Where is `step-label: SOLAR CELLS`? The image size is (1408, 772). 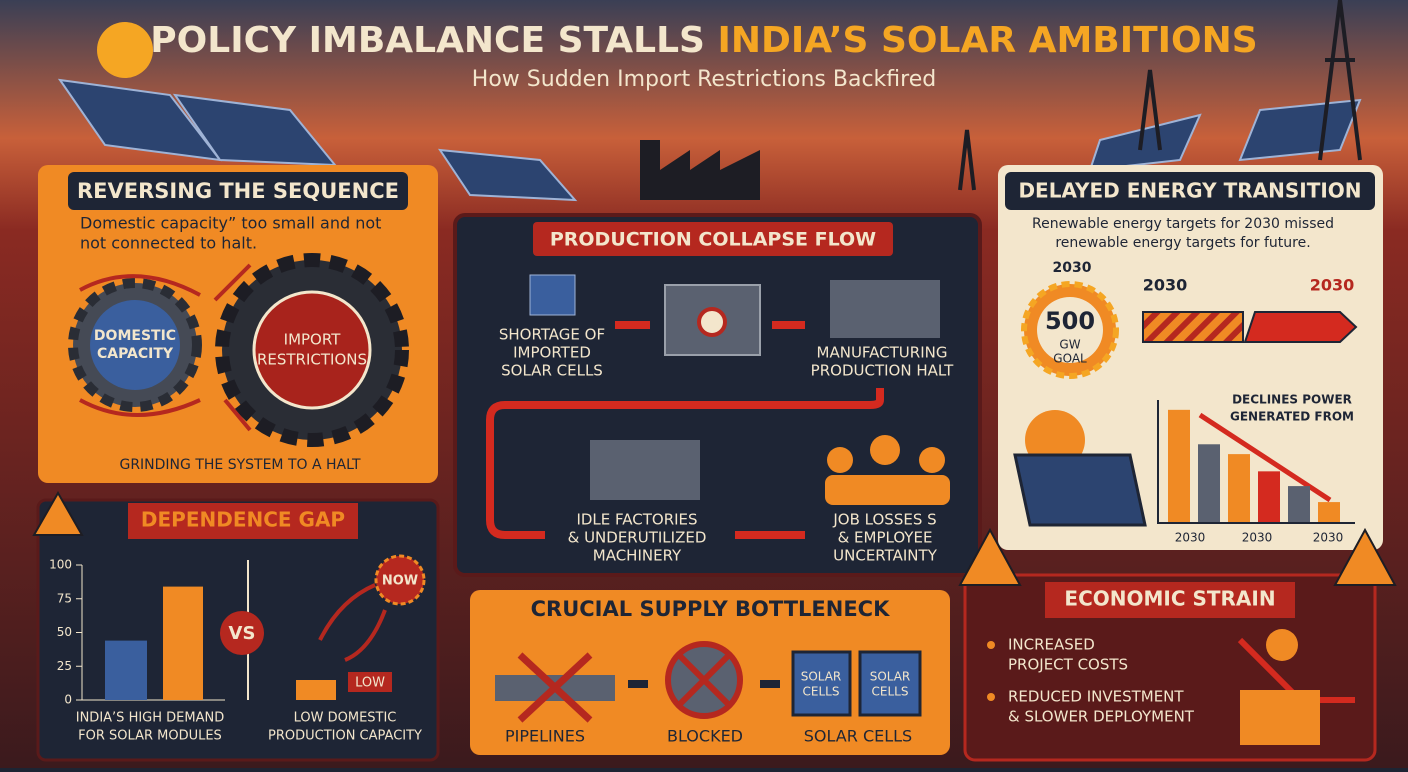 step-label: SOLAR CELLS is located at coordinates (552, 371).